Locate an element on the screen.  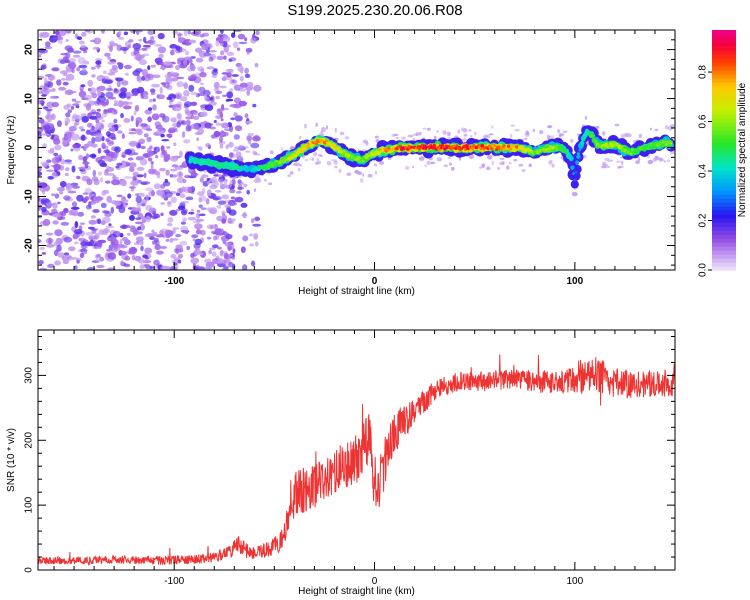
y-tick-label: 10 is located at coordinates (29, 99).